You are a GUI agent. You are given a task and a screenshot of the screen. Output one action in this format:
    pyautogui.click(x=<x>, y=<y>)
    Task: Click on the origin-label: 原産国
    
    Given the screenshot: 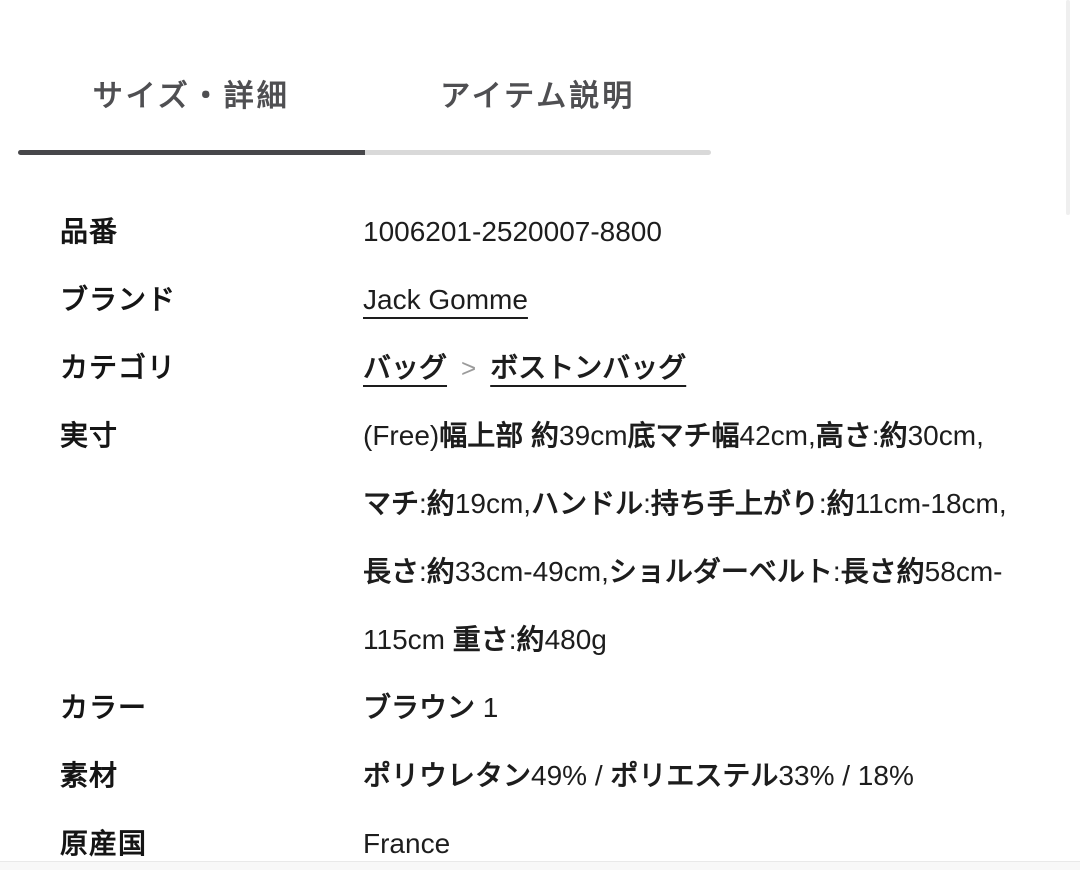 What is the action you would take?
    pyautogui.click(x=104, y=843)
    